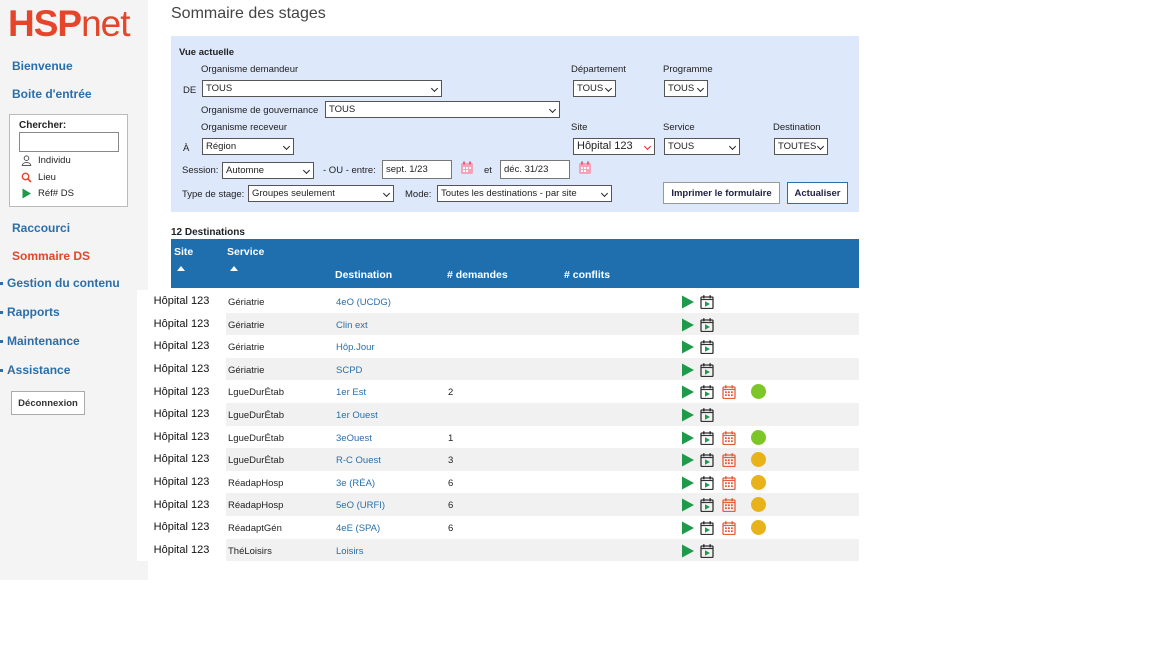 The width and height of the screenshot is (1152, 648). I want to click on destination-link: 1er Est, so click(351, 393).